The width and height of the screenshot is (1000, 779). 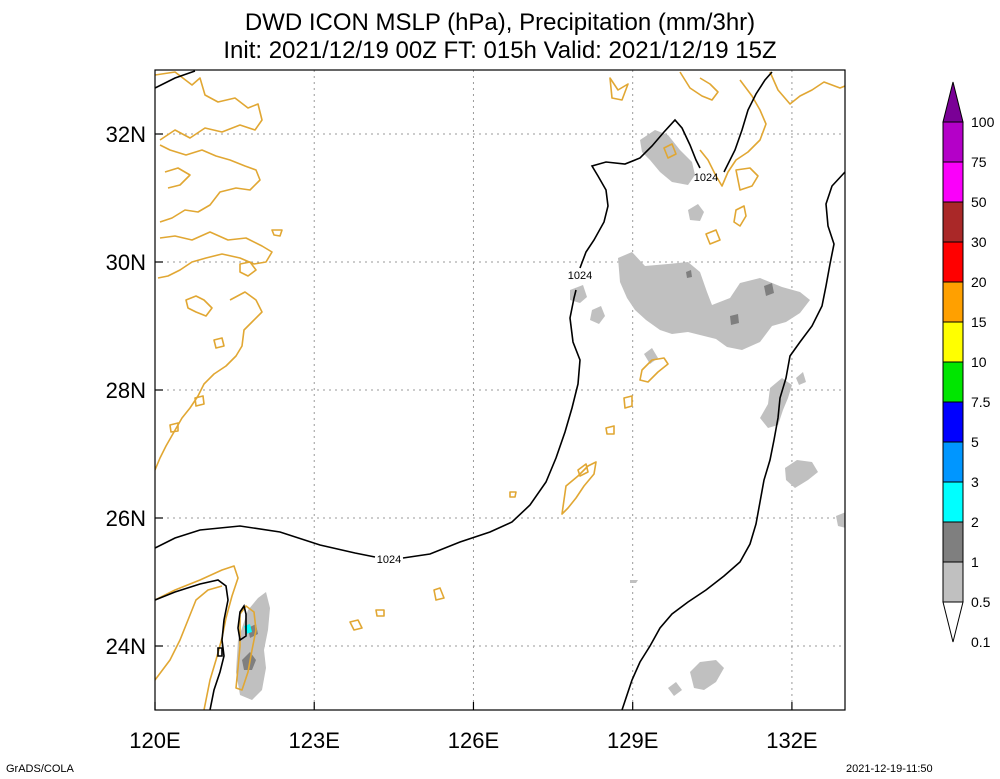 What do you see at coordinates (889, 769) in the screenshot?
I see `footer-timestamp: 2021-12-19-11:50` at bounding box center [889, 769].